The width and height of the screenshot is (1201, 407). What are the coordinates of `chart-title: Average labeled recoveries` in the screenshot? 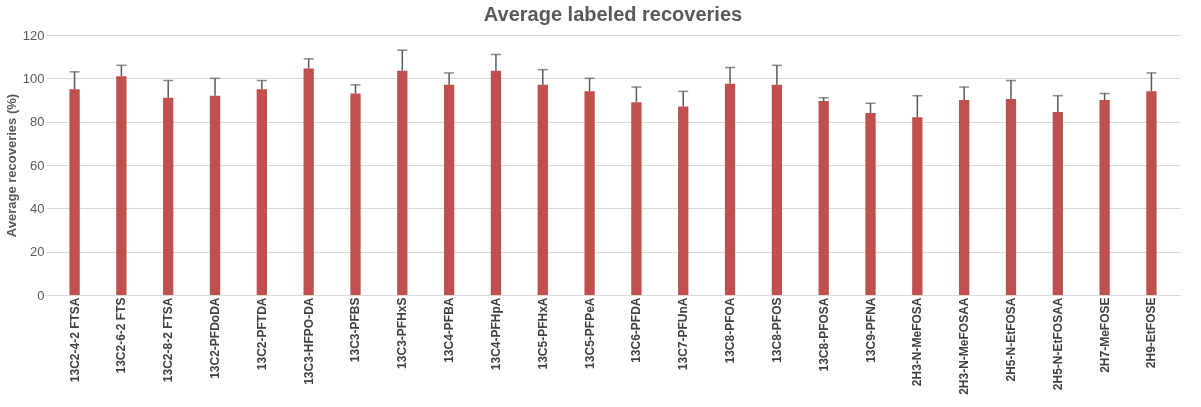 It's located at (613, 14).